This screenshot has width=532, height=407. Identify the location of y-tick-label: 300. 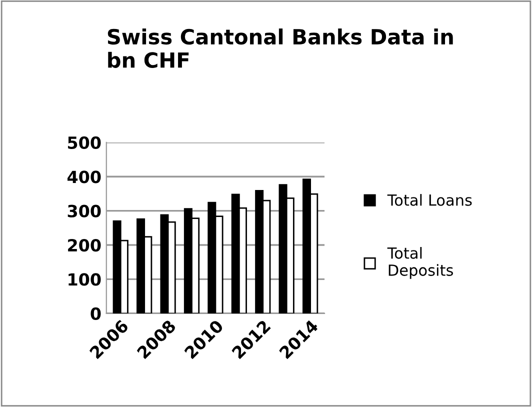
(84, 211).